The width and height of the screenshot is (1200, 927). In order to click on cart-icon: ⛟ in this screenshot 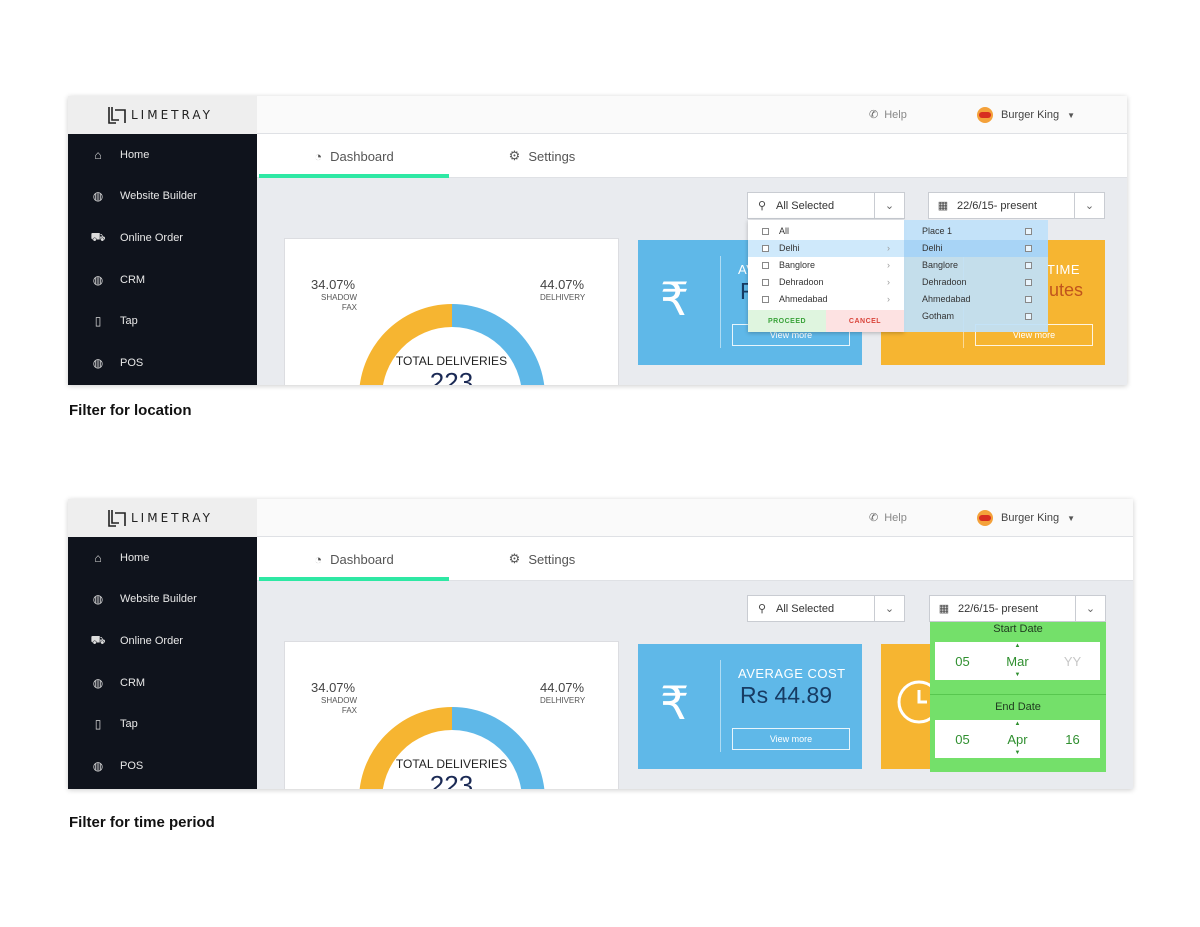, I will do `click(98, 639)`.